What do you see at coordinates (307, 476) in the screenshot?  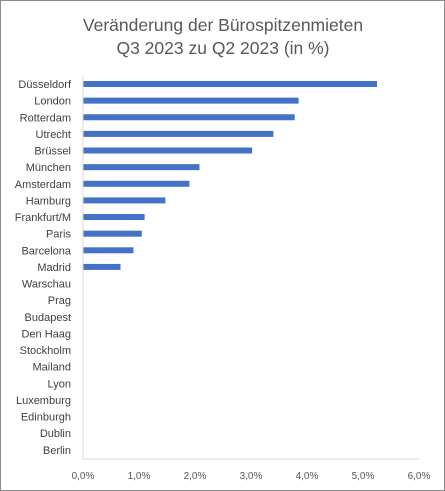 I see `x-tick-label: 4,0%` at bounding box center [307, 476].